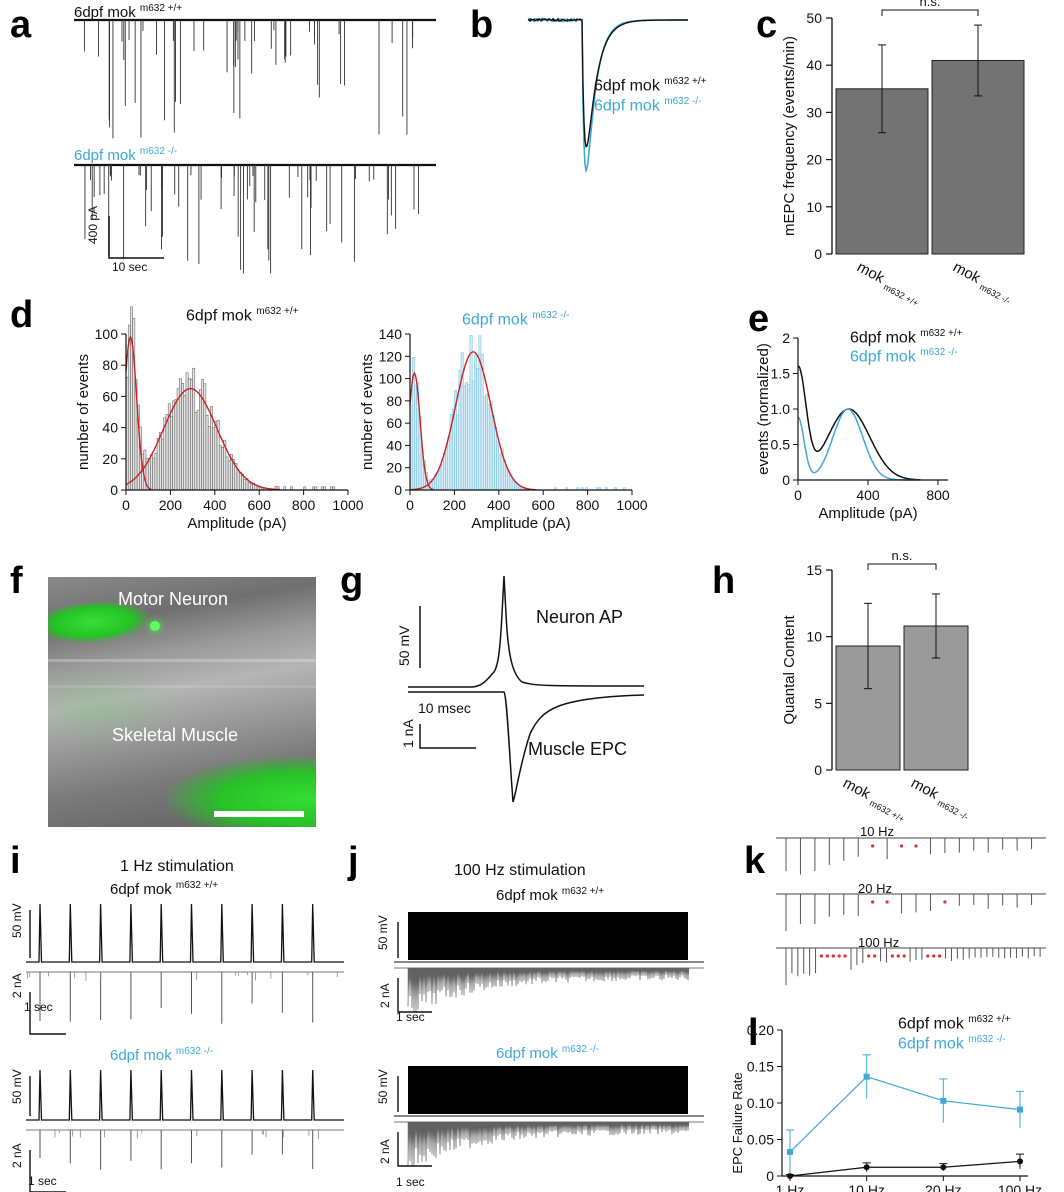  What do you see at coordinates (410, 1182) in the screenshot?
I see `j-mut-scale-t: 1 sec` at bounding box center [410, 1182].